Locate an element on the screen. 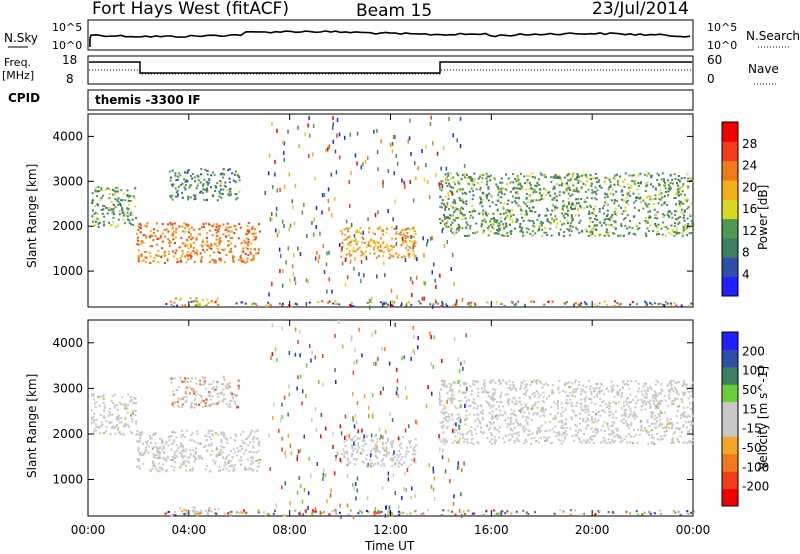  nave-tick-low: 0 is located at coordinates (711, 79).